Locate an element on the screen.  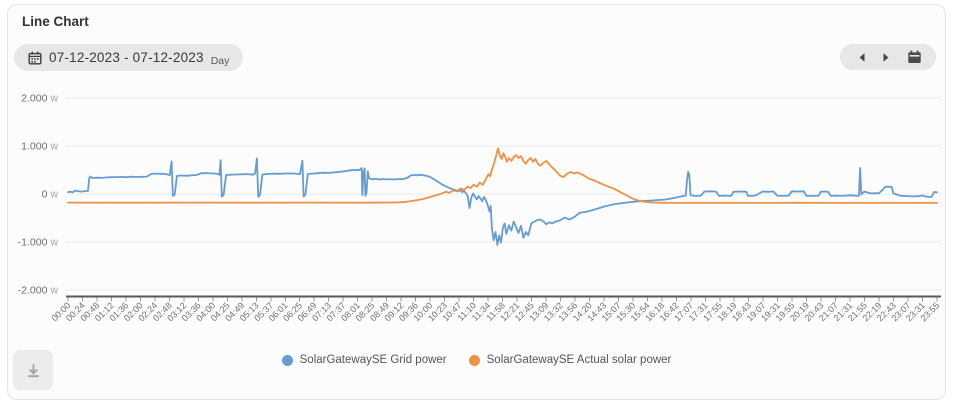
calendar-filled-icon is located at coordinates (914, 57).